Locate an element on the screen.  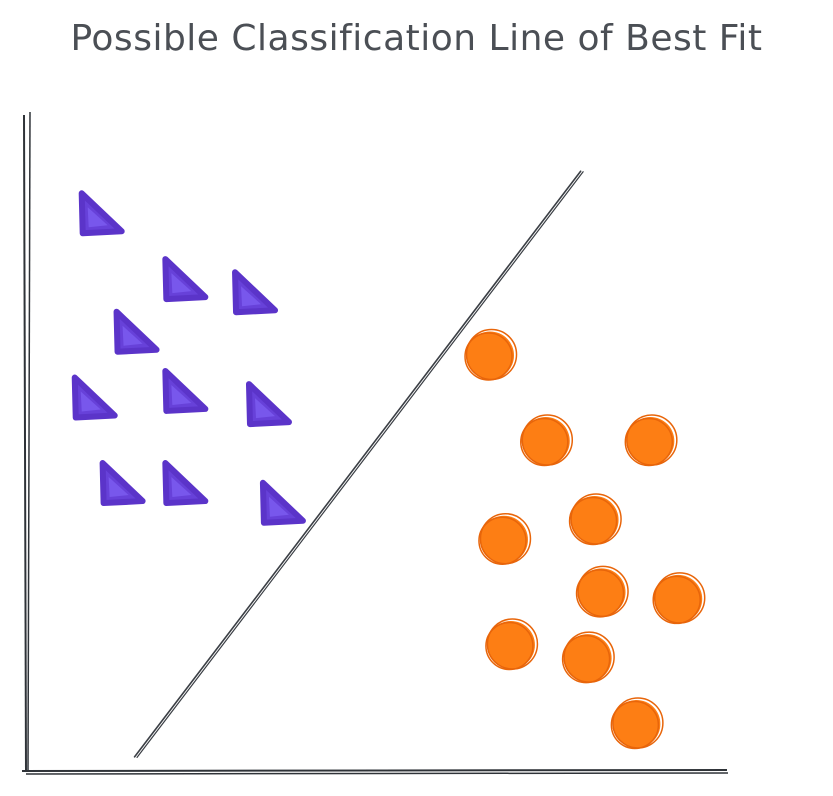
x-axis is located at coordinates (374, 770).